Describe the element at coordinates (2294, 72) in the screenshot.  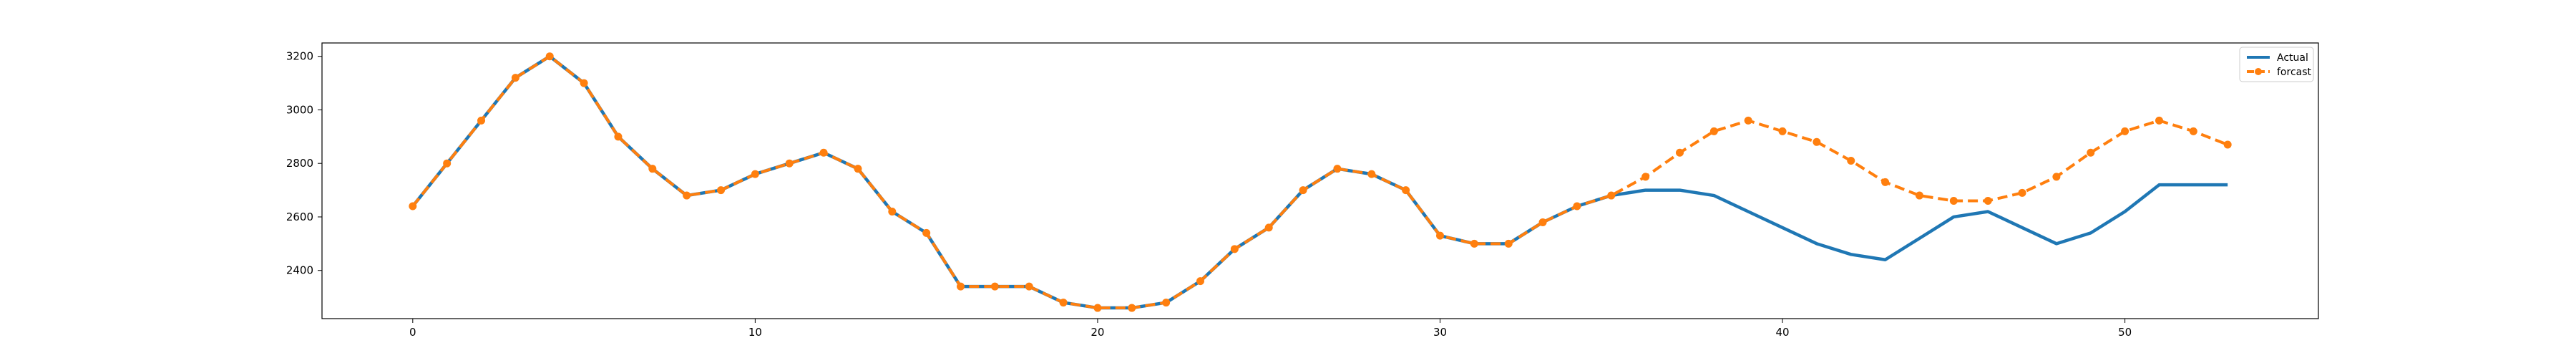
I see `legend-forcast-label: forcast` at that location.